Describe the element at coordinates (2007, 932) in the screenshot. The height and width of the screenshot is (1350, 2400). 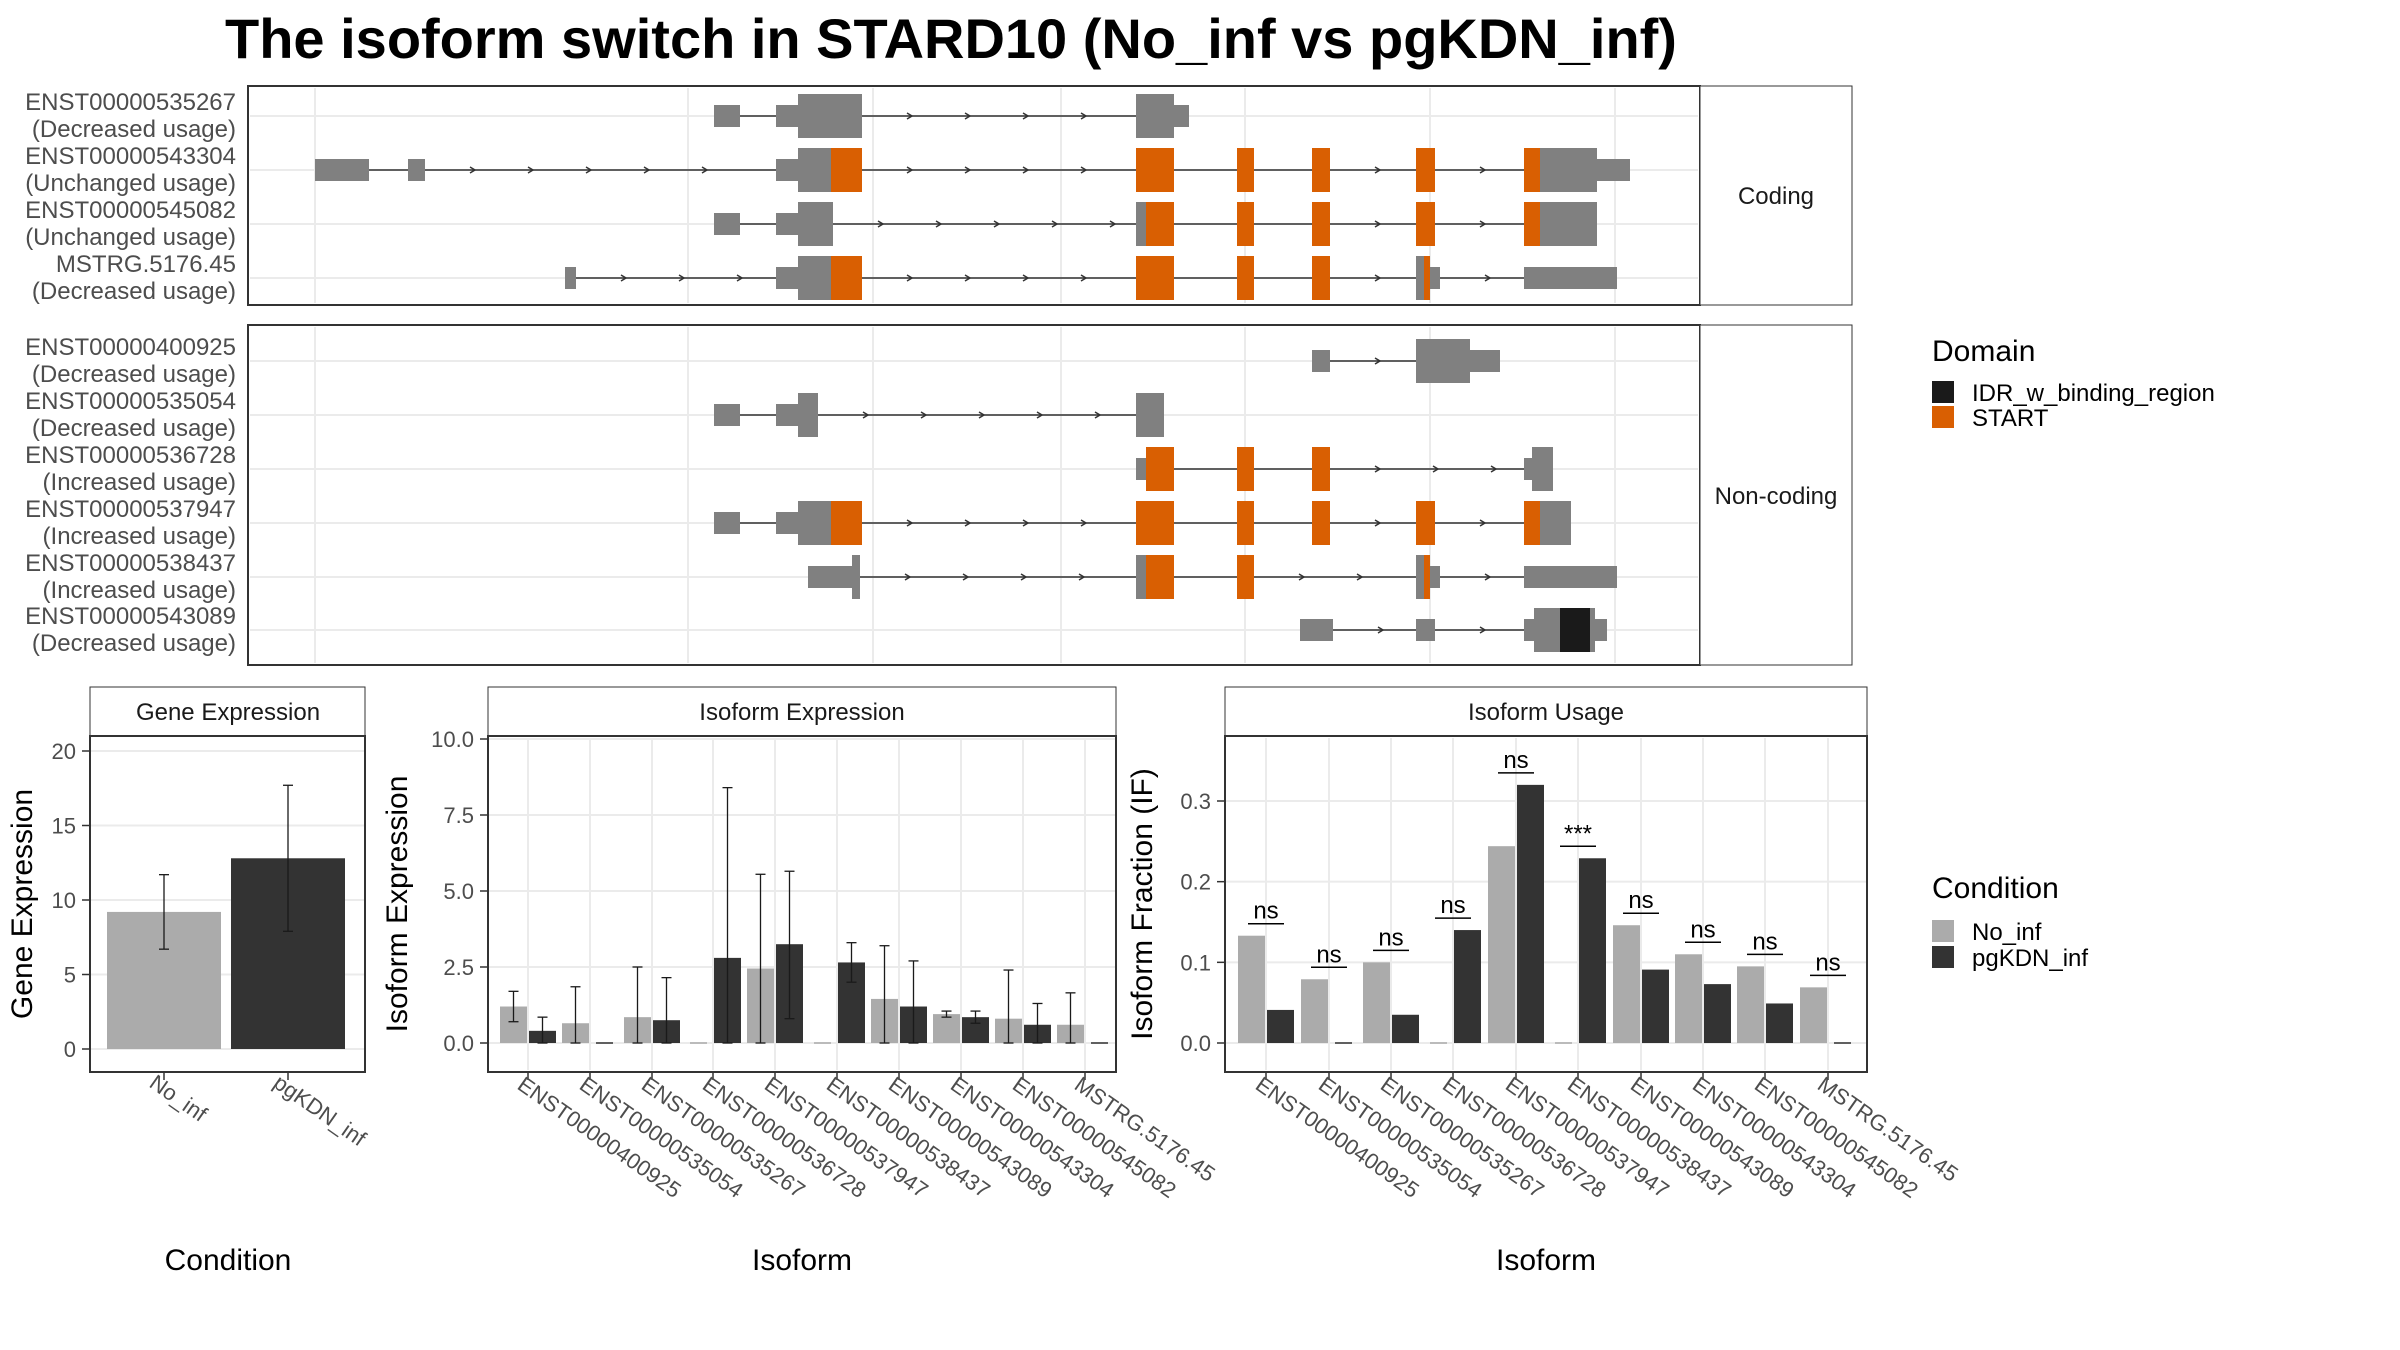
I see `no-inf-legend-label: No_inf` at that location.